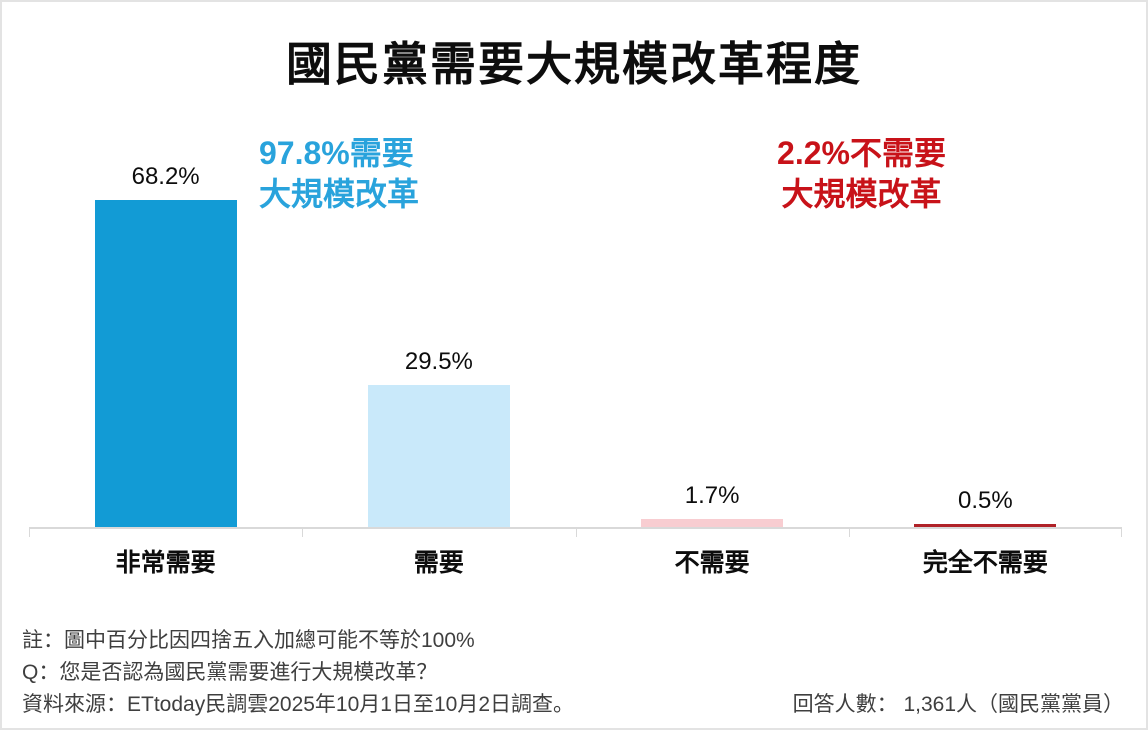 The image size is (1148, 730). What do you see at coordinates (575, 561) in the screenshot?
I see `category-labels-row: 非常需要 需要 不需要 完全不需要` at bounding box center [575, 561].